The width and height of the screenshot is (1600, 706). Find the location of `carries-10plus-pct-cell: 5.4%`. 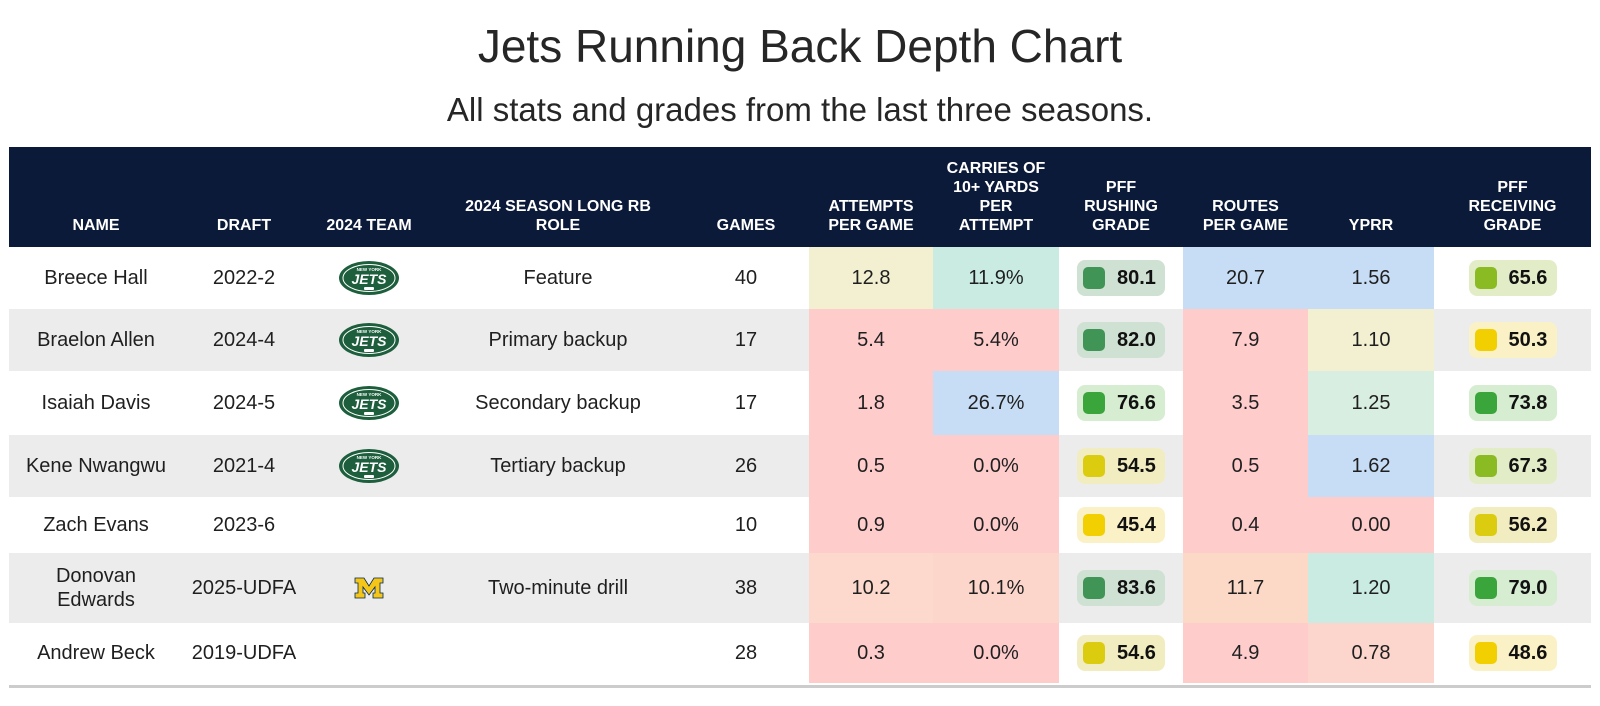

carries-10plus-pct-cell: 5.4% is located at coordinates (996, 340).